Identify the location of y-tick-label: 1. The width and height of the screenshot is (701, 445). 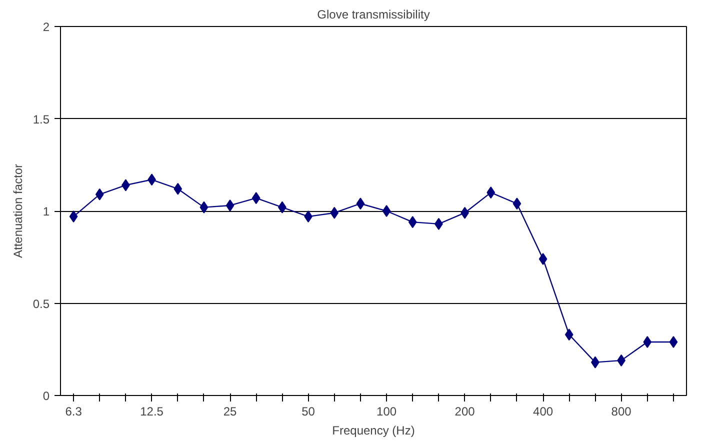
(46, 211).